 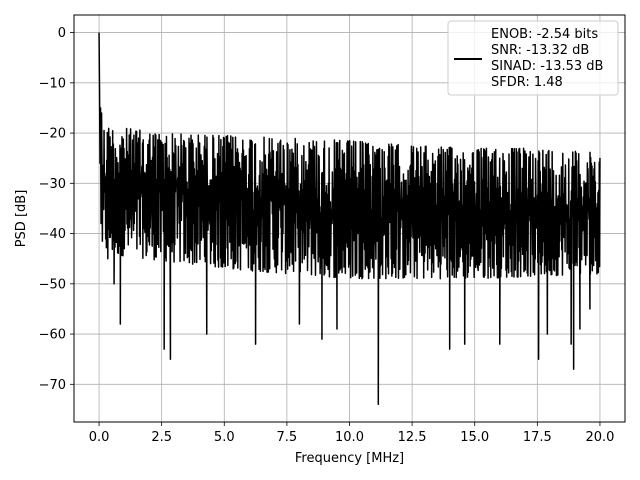 I want to click on legend-box, so click(x=533, y=58).